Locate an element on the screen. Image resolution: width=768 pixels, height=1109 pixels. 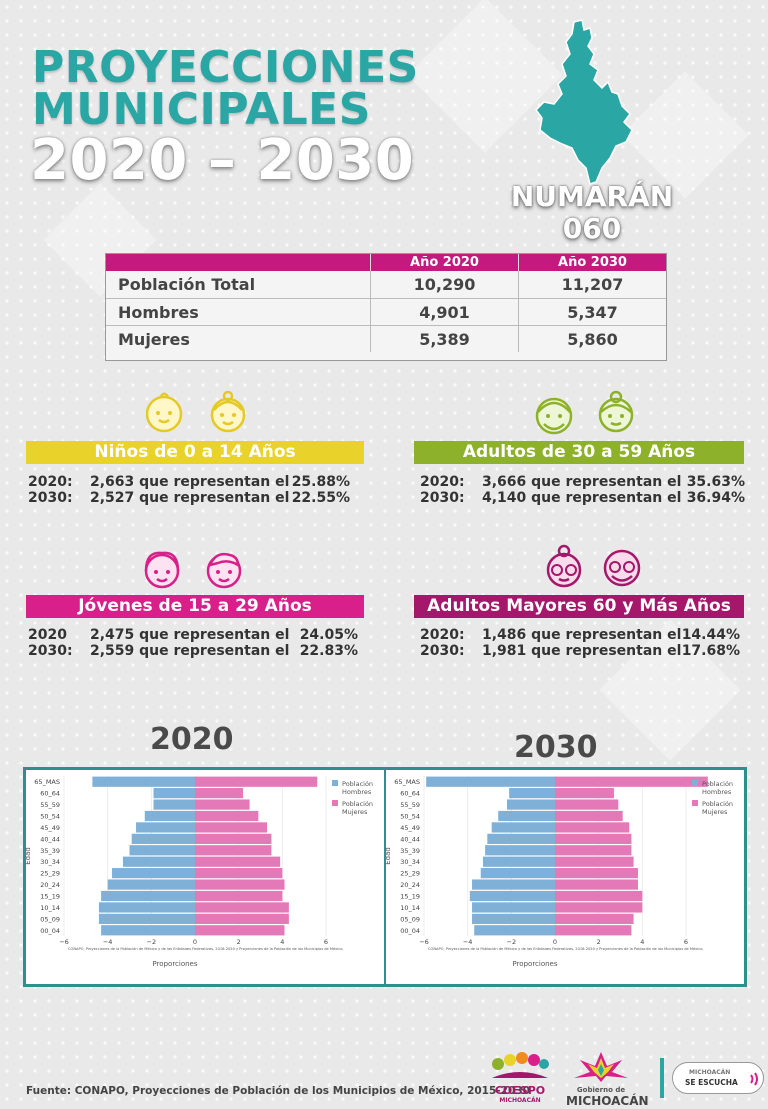
baby-girl-icon is located at coordinates (228, 411).